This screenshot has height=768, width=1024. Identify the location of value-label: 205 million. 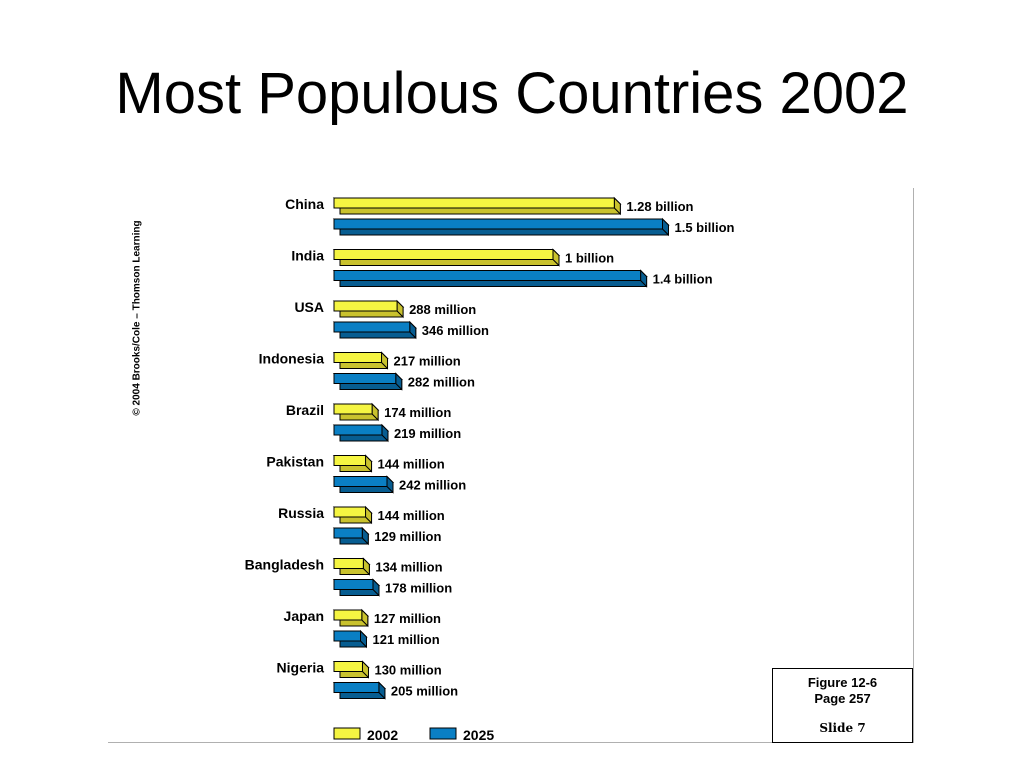
(424, 691).